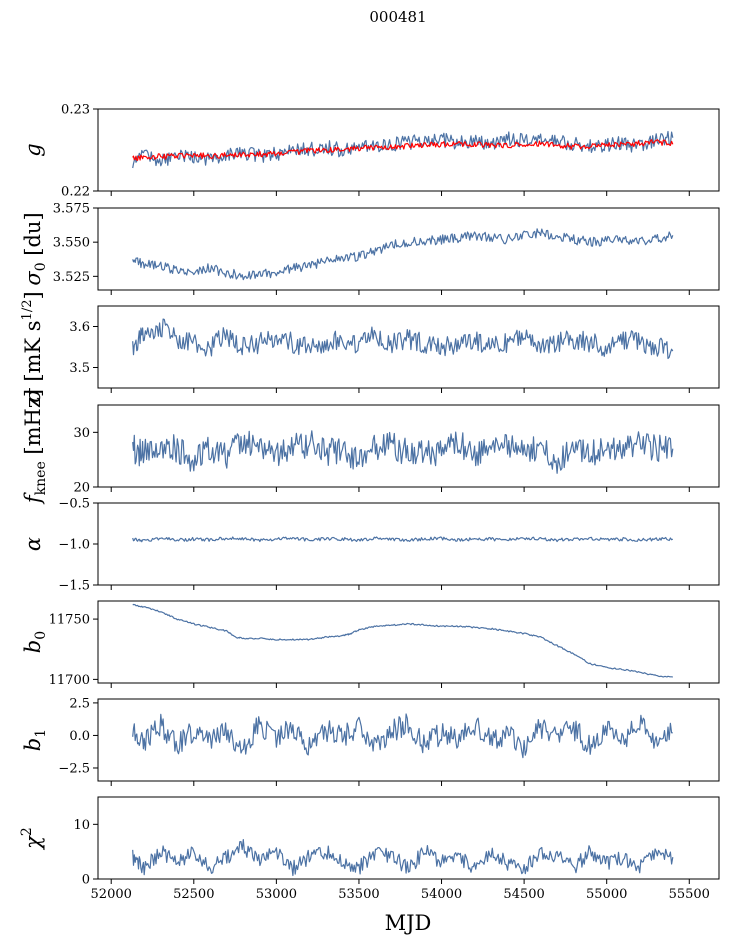 Image resolution: width=729 pixels, height=944 pixels. Describe the element at coordinates (86, 880) in the screenshot. I see `y-tick-label: 0` at that location.